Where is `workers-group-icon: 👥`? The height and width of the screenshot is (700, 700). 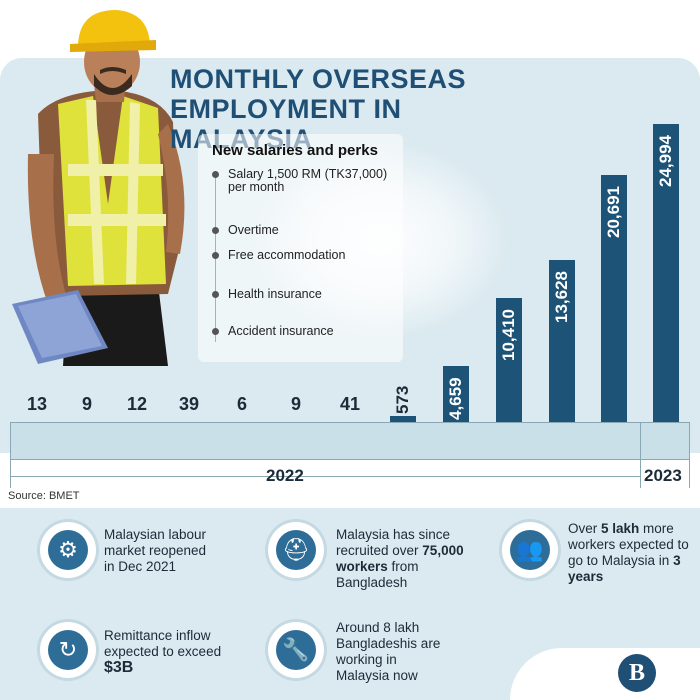
workers-group-icon: 👥 is located at coordinates (530, 550).